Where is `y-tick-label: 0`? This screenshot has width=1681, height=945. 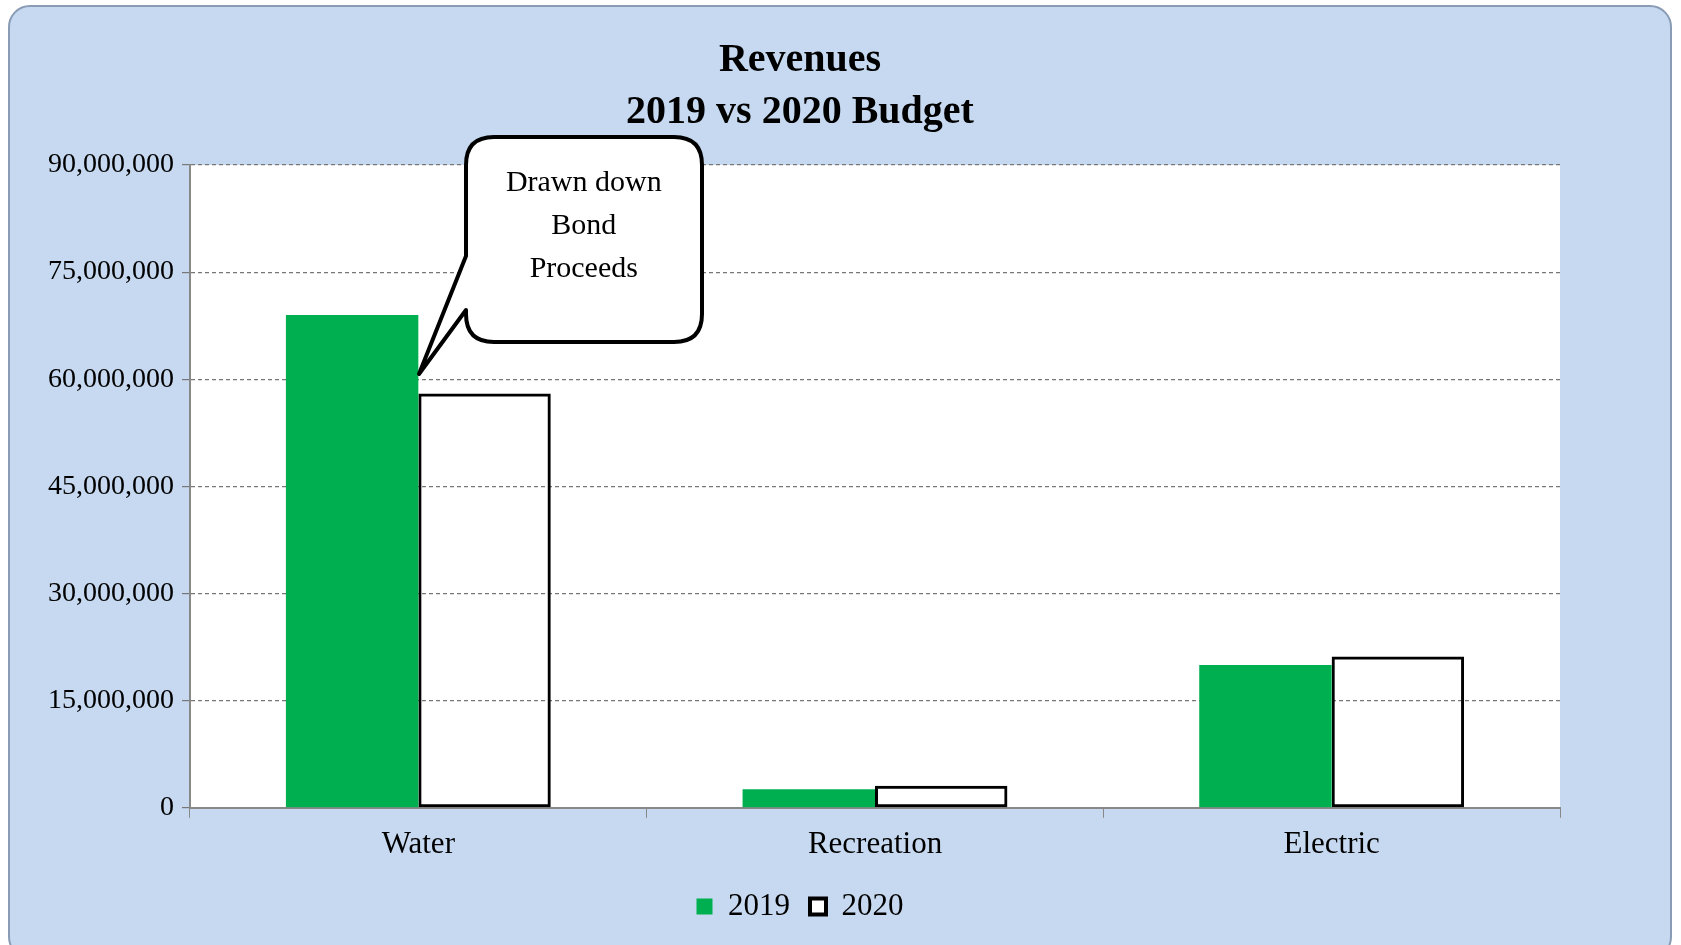
y-tick-label: 0 is located at coordinates (167, 806).